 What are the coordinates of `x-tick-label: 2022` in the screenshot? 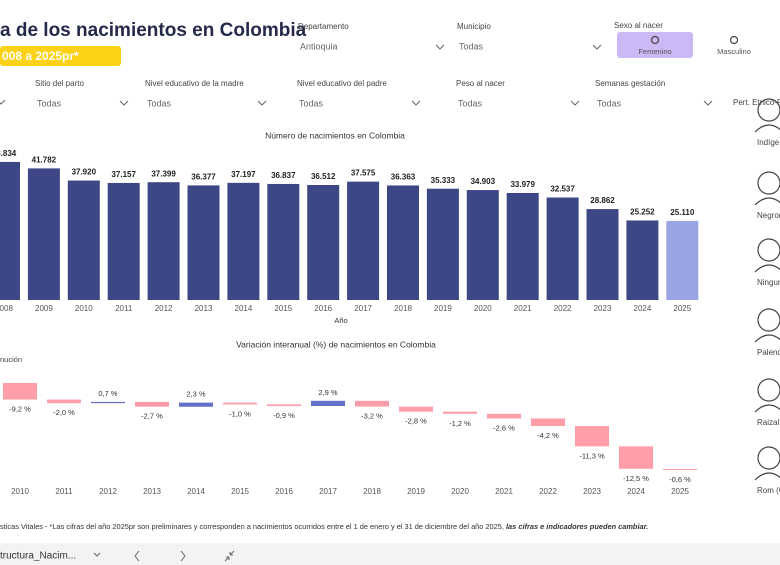 It's located at (563, 308).